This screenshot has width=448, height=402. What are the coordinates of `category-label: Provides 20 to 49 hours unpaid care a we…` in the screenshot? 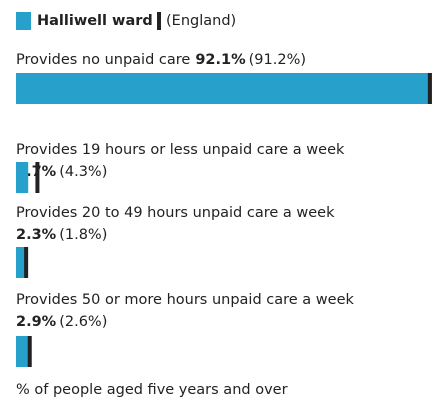 It's located at (175, 213).